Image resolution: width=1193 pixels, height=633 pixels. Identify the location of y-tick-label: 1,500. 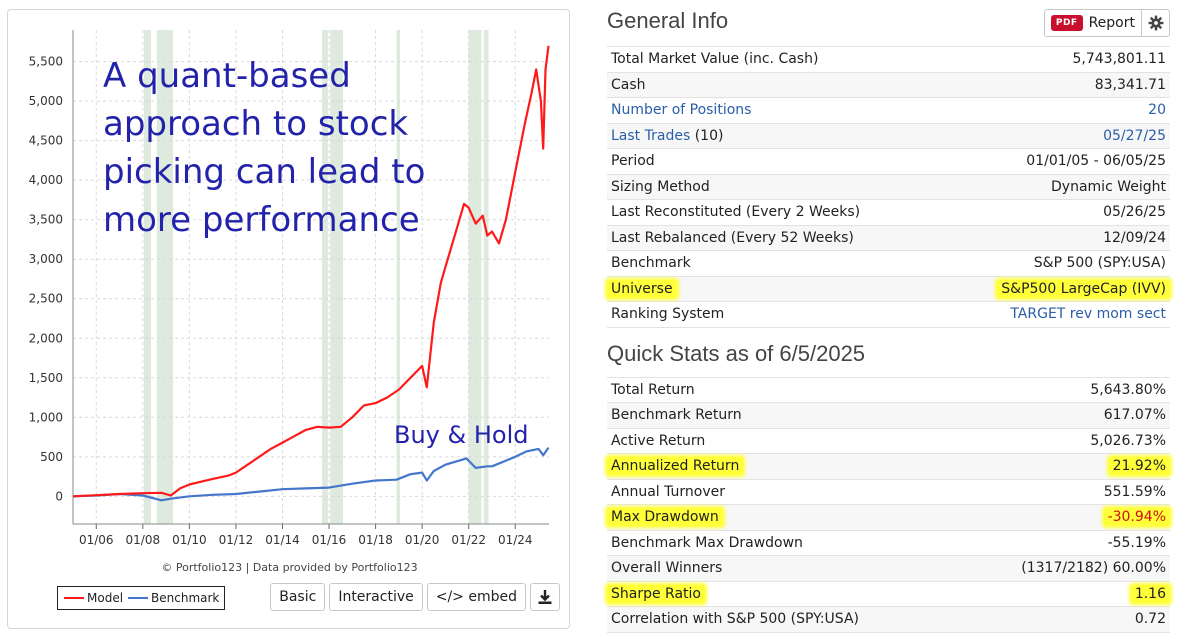
(46, 378).